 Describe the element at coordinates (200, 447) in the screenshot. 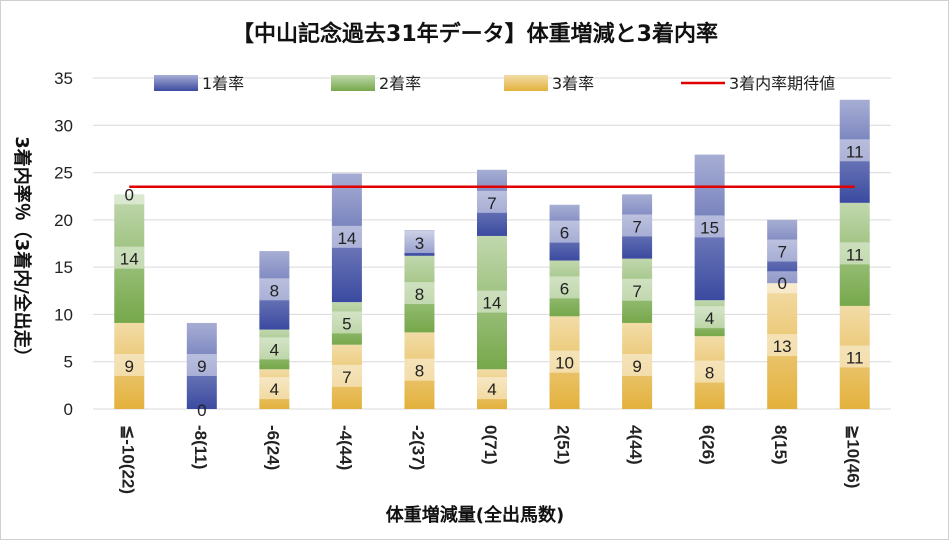

I see `x-tick-label: -8(11)` at that location.